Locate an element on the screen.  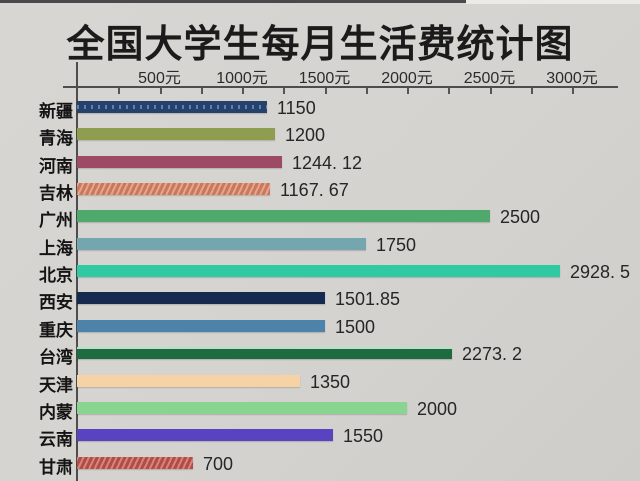
category-label: 青海 is located at coordinates (56, 138).